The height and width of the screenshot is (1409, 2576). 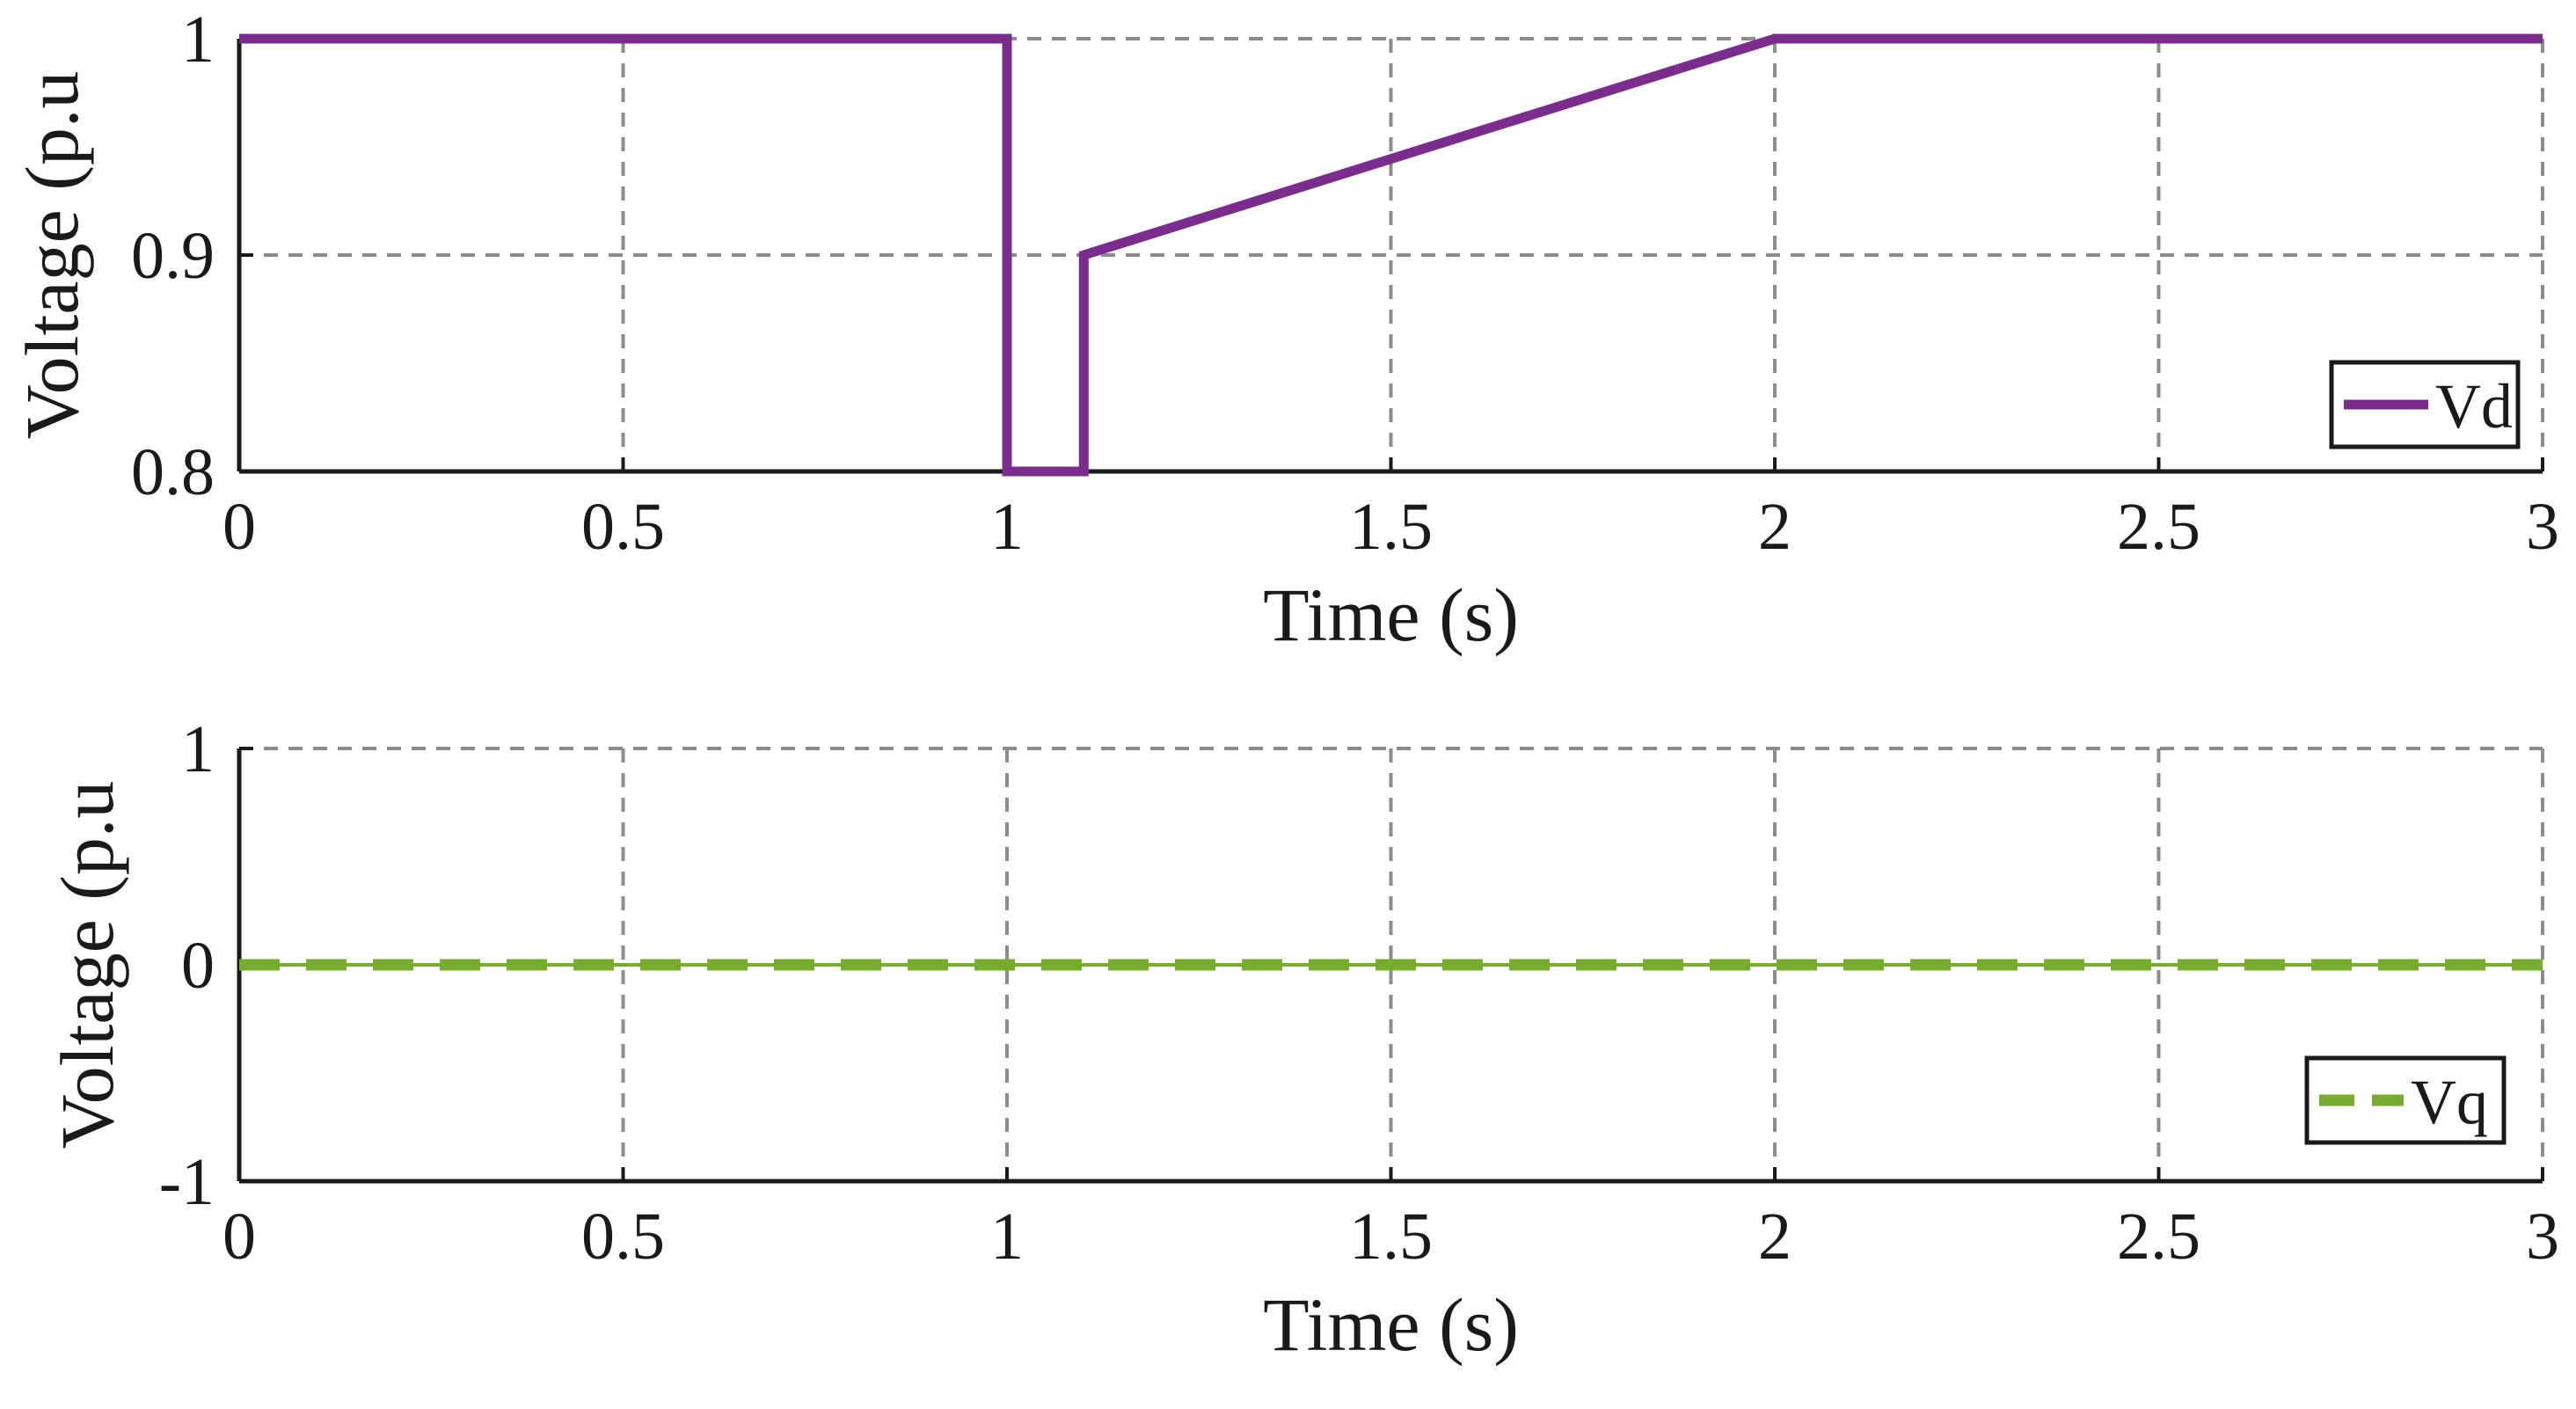 What do you see at coordinates (2425, 405) in the screenshot?
I see `legend: Vd` at bounding box center [2425, 405].